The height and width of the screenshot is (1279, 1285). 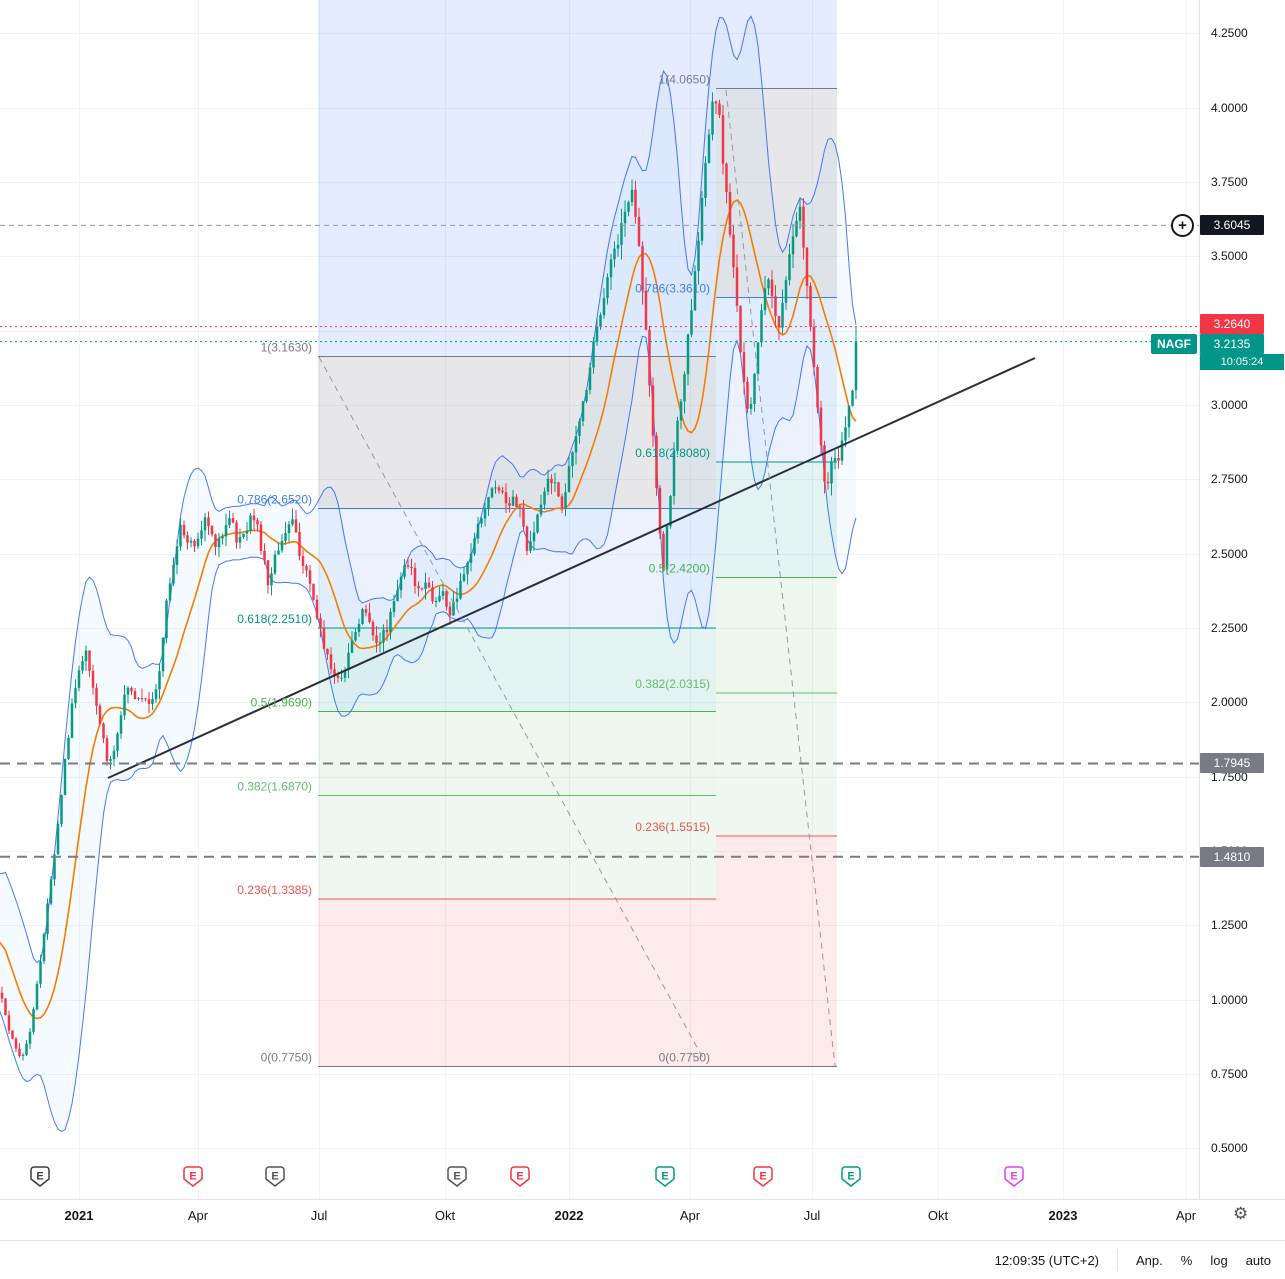 I want to click on fib-level-label: 0.382(1.6870), so click(x=274, y=786).